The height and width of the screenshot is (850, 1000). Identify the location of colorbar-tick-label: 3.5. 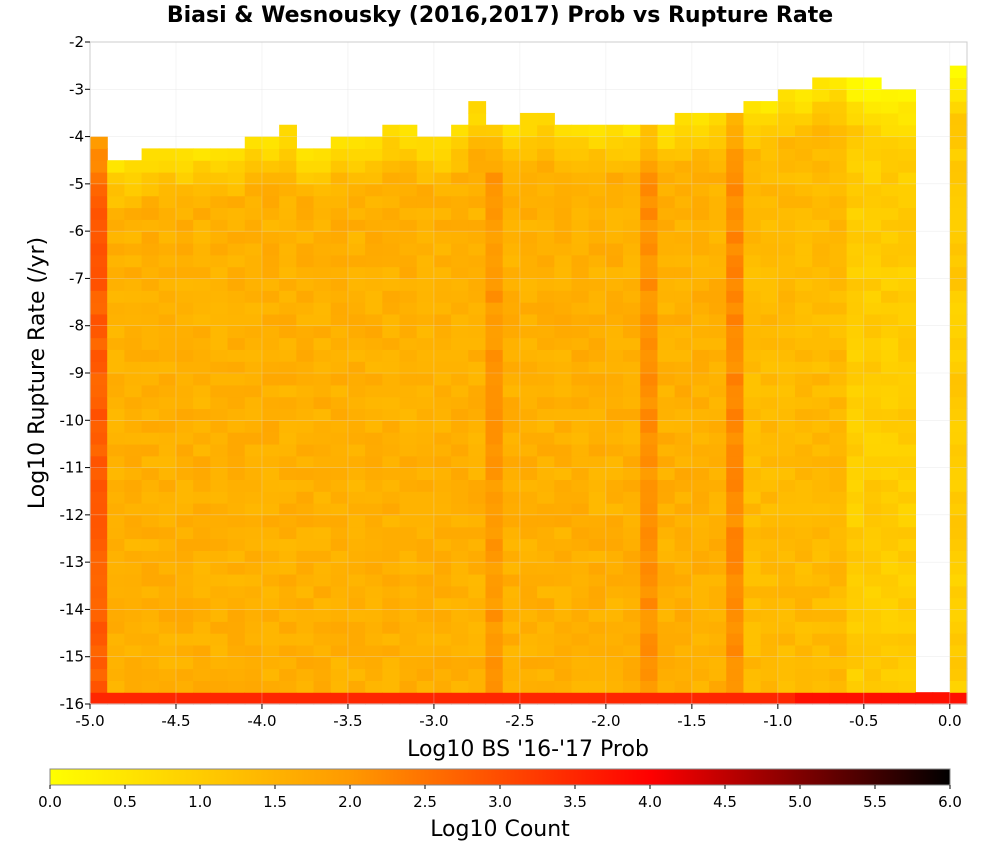
(575, 802).